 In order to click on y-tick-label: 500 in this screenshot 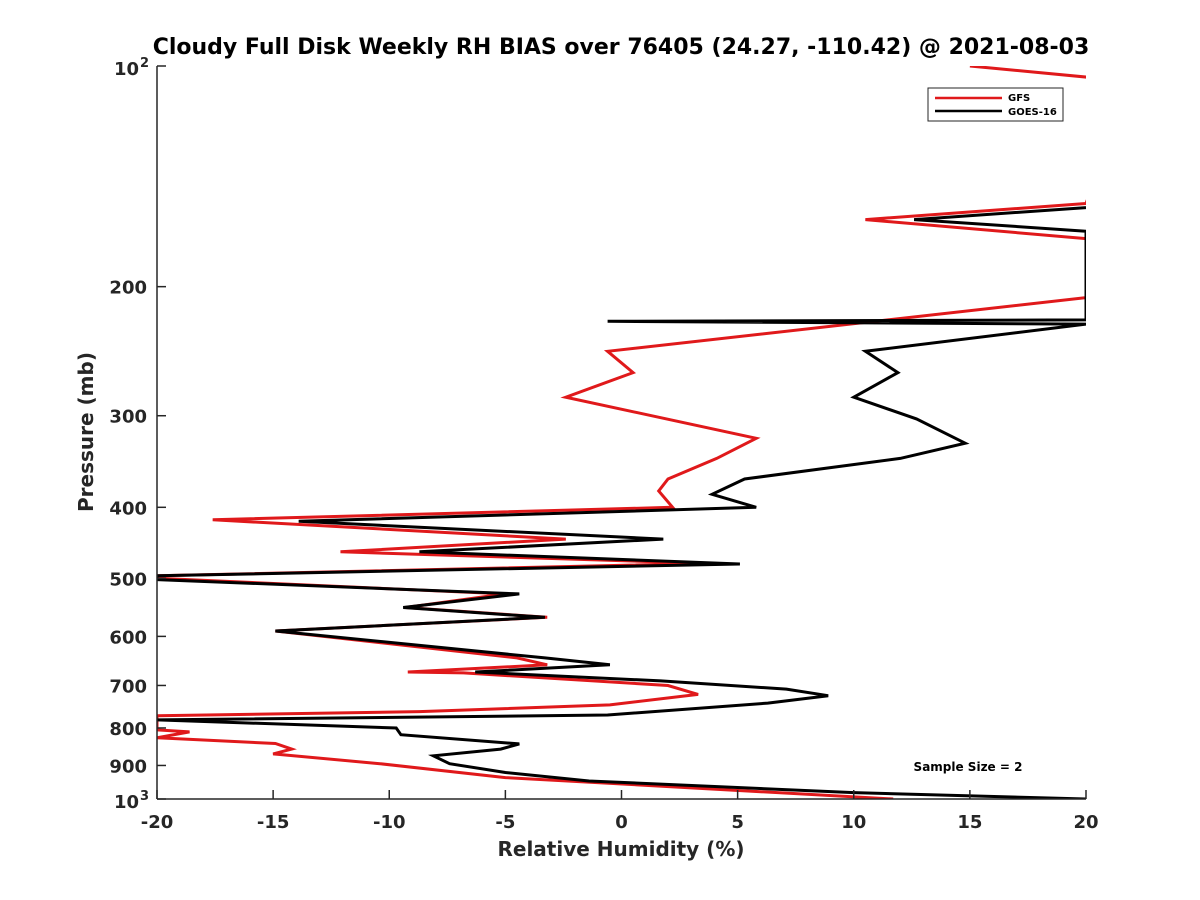, I will do `click(128, 579)`.